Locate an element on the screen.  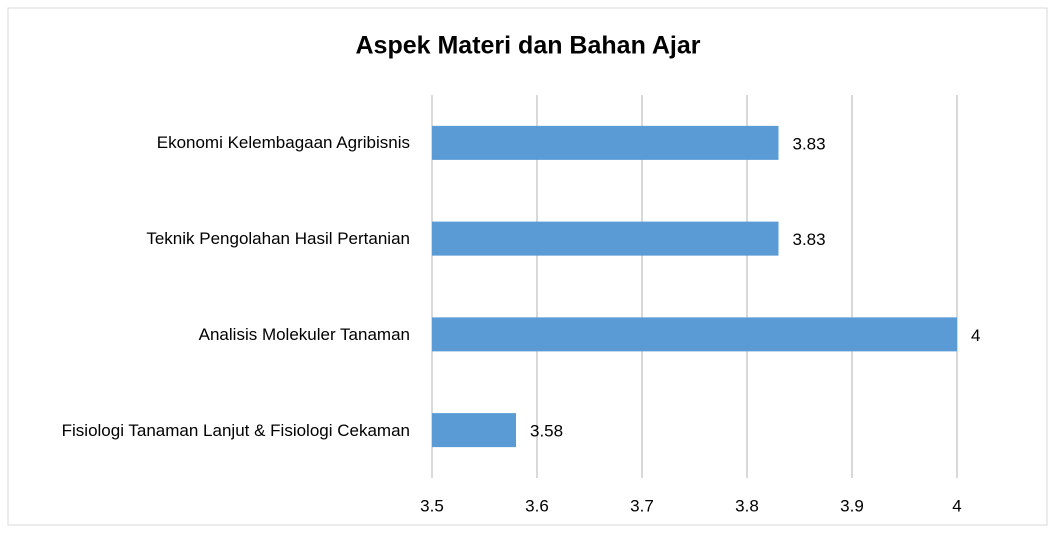
chart-title: Aspek Materi dan Bahan Ajar is located at coordinates (527, 46).